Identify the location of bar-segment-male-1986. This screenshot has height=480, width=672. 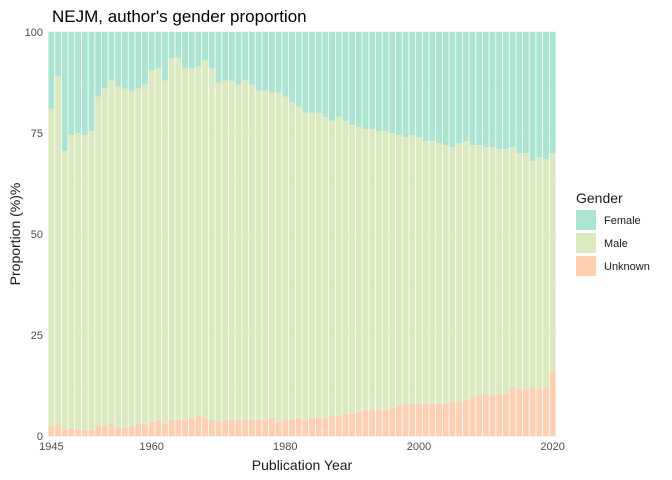
(325, 267).